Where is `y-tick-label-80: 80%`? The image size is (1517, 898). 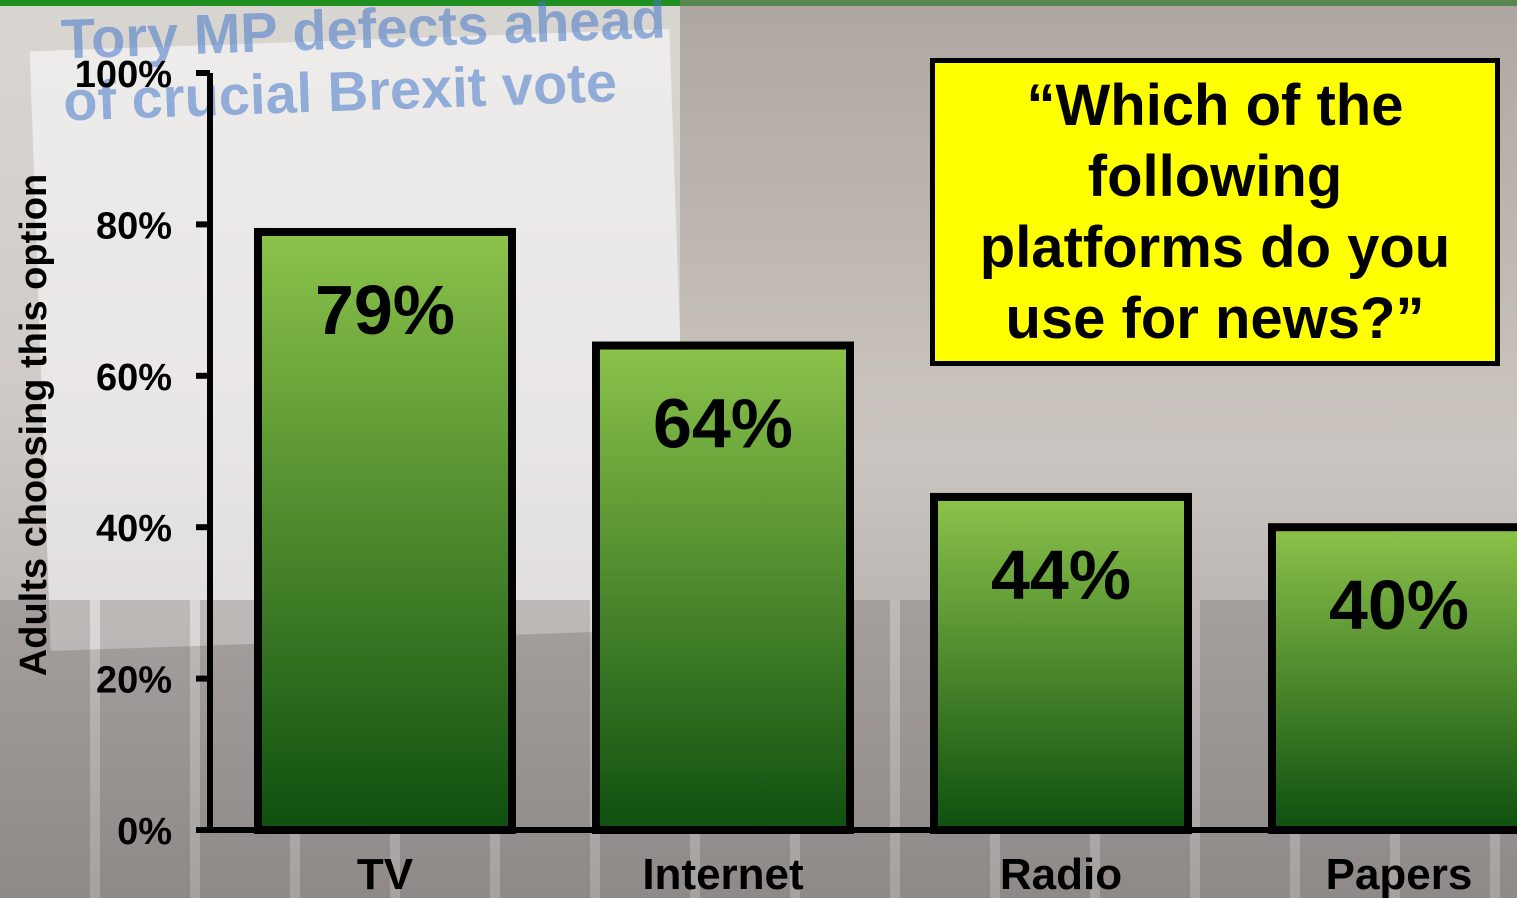 y-tick-label-80: 80% is located at coordinates (134, 226).